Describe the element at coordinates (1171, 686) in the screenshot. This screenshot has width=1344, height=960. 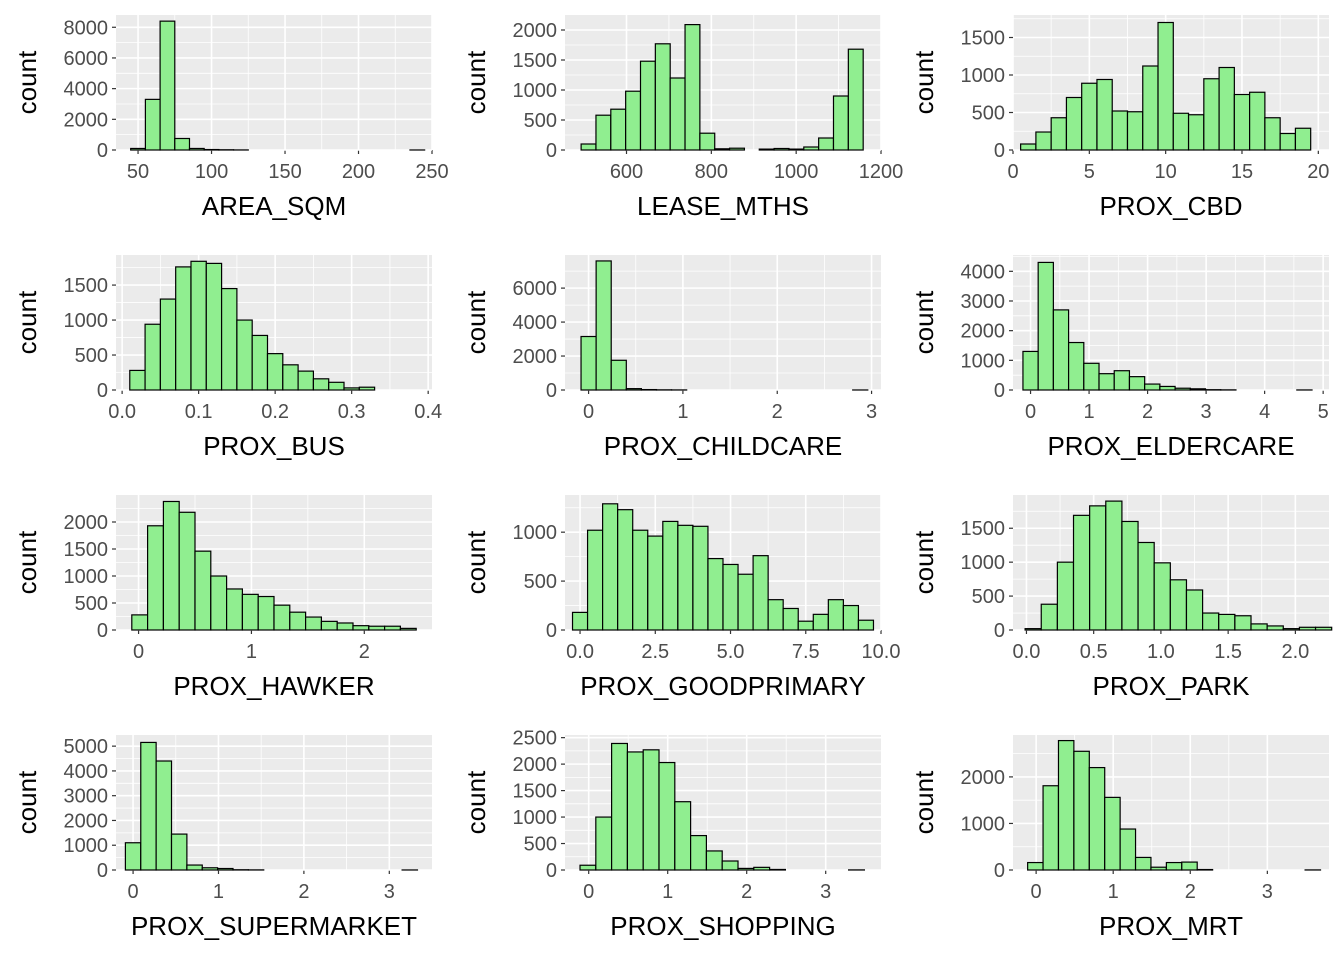
I see `x-axis-title: PROX_PARK` at that location.